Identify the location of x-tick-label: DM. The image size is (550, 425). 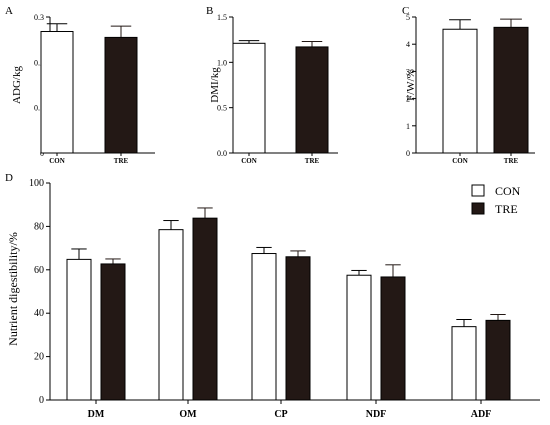
(96, 414).